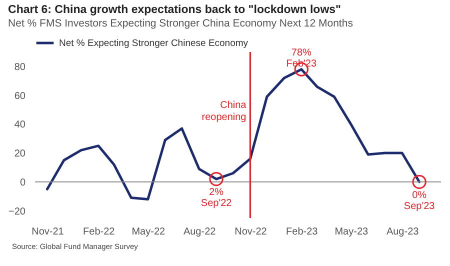  I want to click on y-tick-label: 0, so click(23, 182).